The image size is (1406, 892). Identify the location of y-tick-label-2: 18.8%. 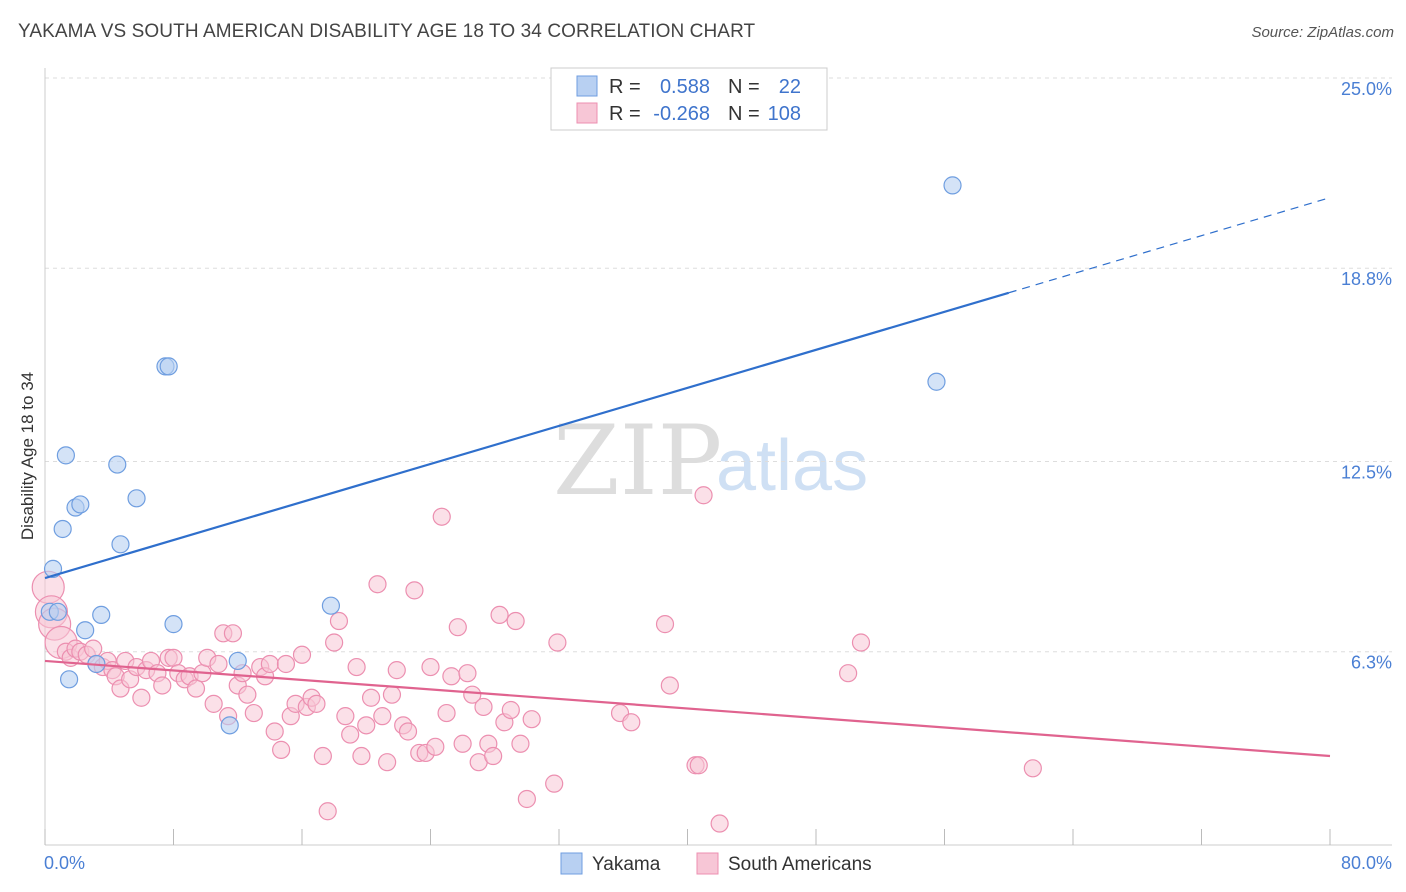
(1366, 279).